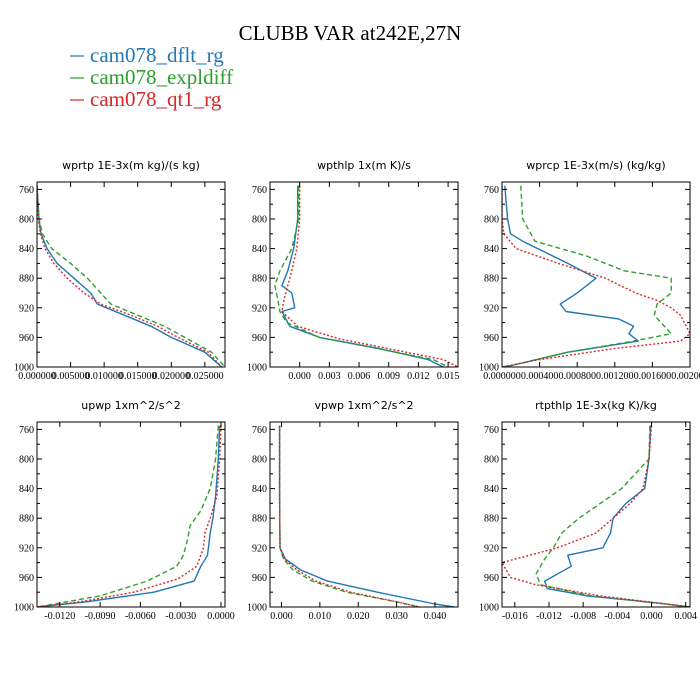  Describe the element at coordinates (138, 376) in the screenshot. I see `x-tick-label: 0.015000` at that location.